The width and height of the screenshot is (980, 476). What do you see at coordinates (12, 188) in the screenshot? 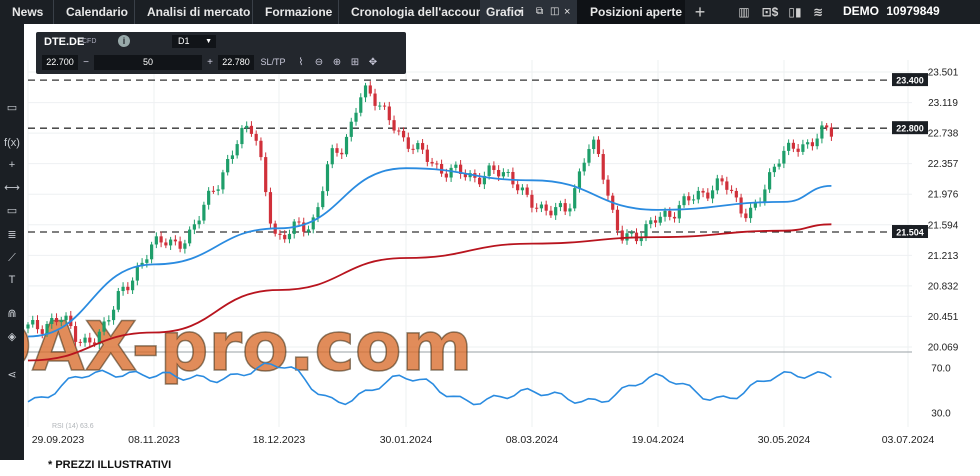
I see `horizontal-line-icon: ⟷` at bounding box center [12, 188].